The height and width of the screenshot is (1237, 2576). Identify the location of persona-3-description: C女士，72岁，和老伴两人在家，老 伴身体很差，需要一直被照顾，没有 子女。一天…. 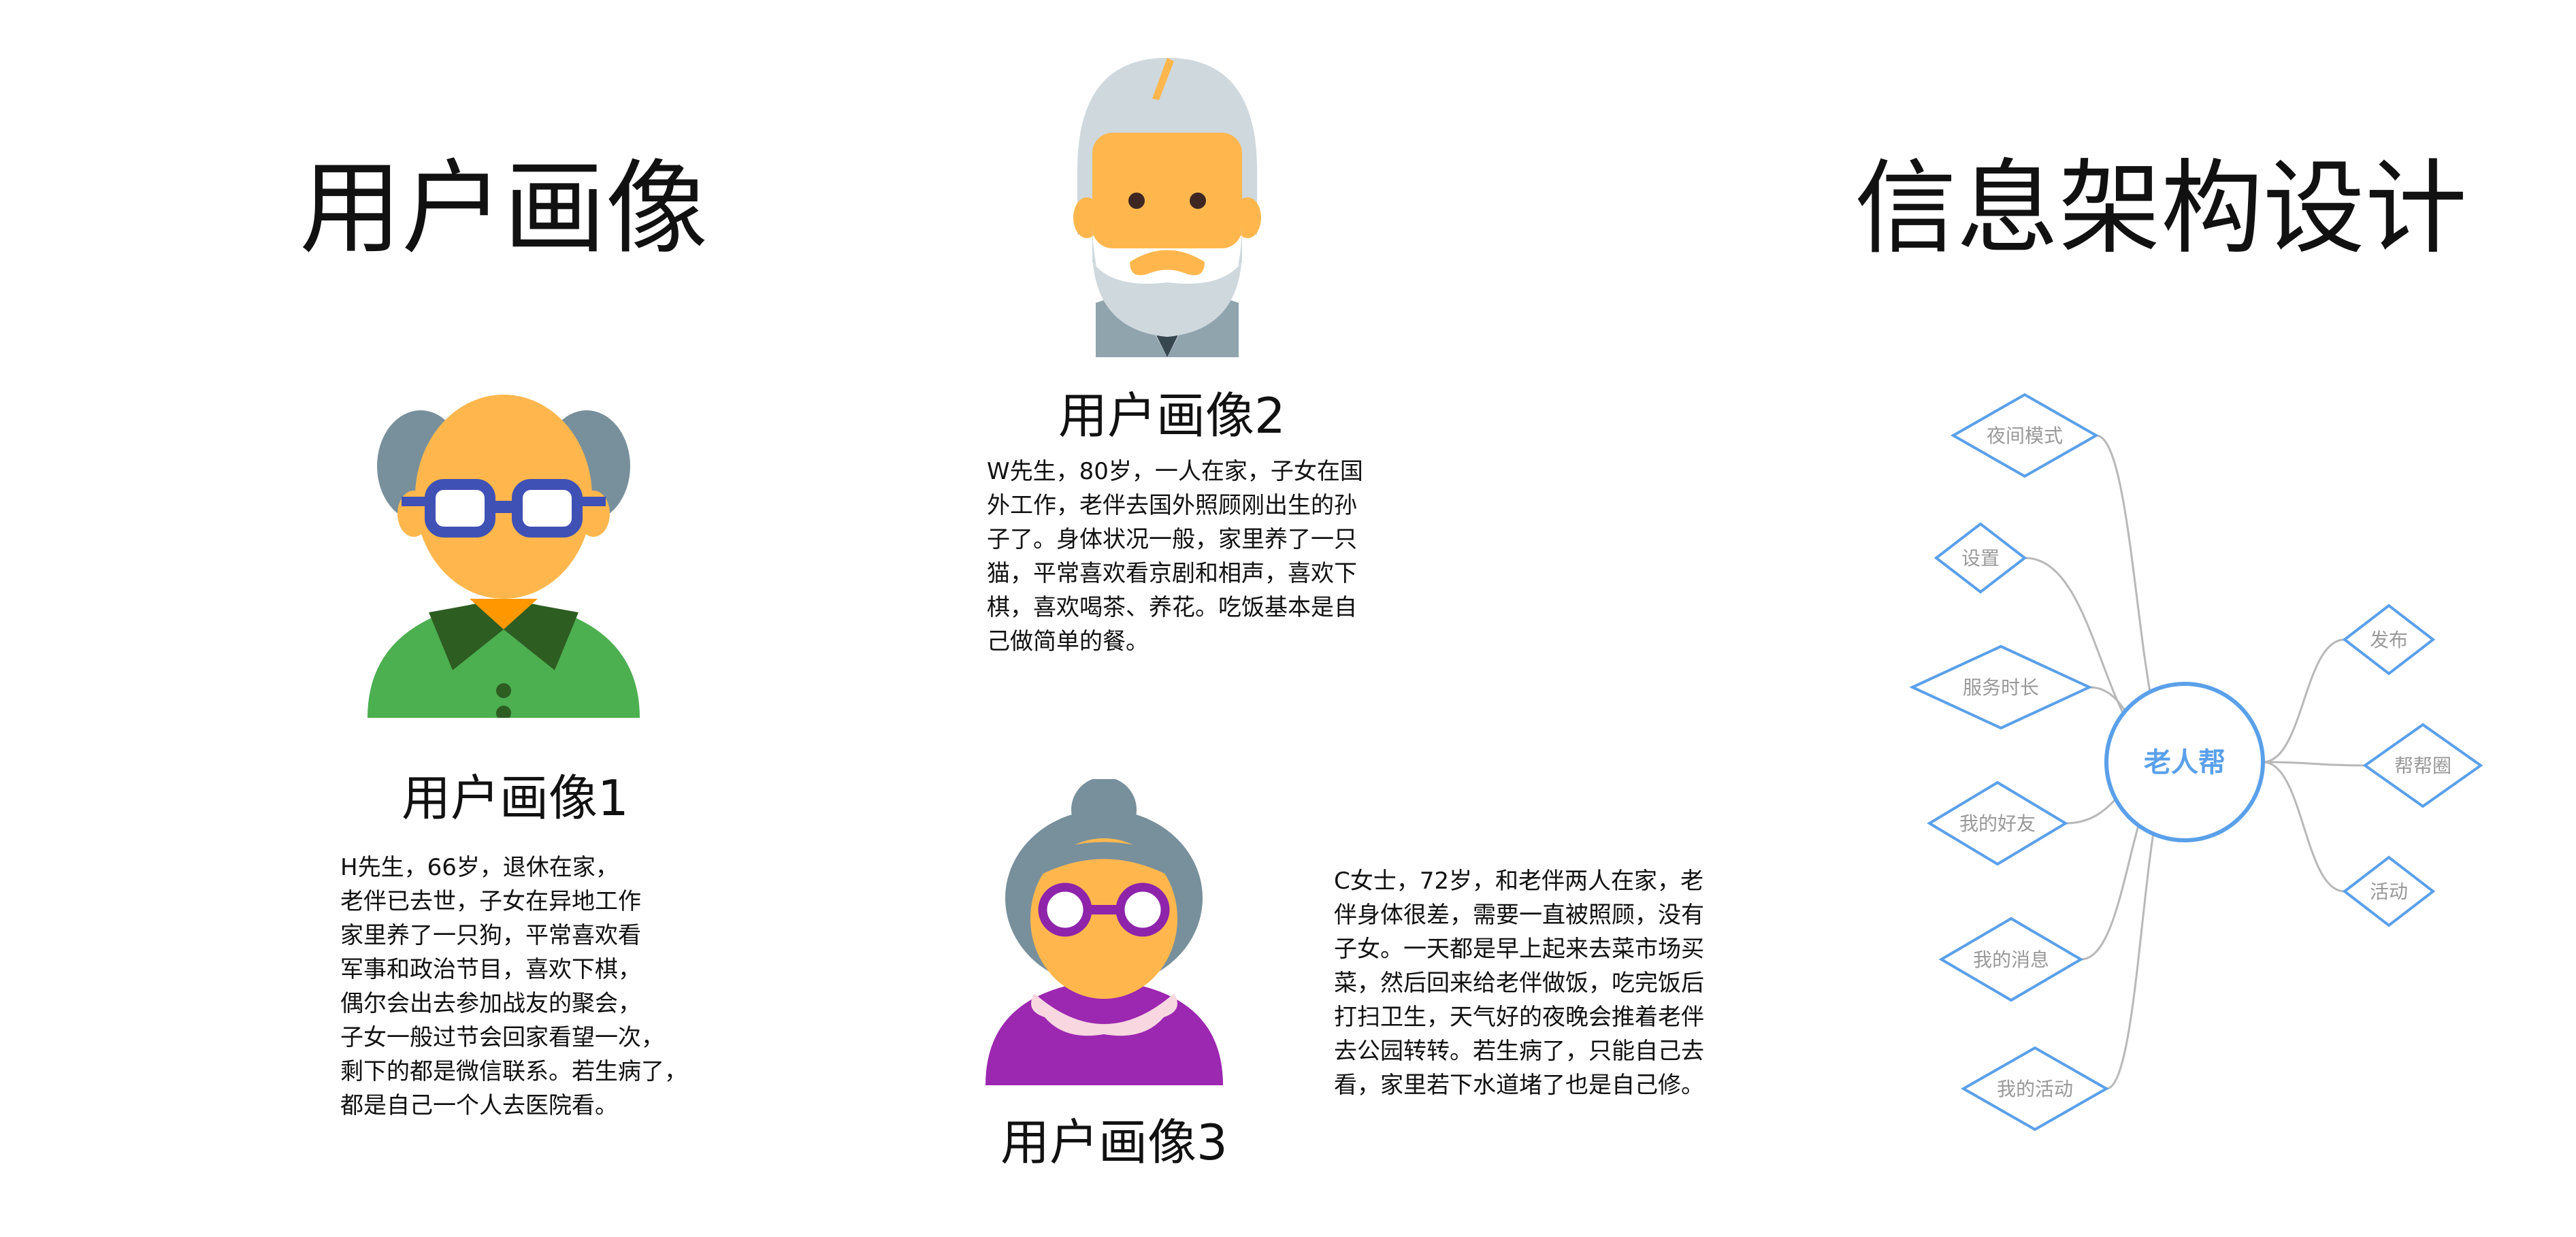
(1519, 983).